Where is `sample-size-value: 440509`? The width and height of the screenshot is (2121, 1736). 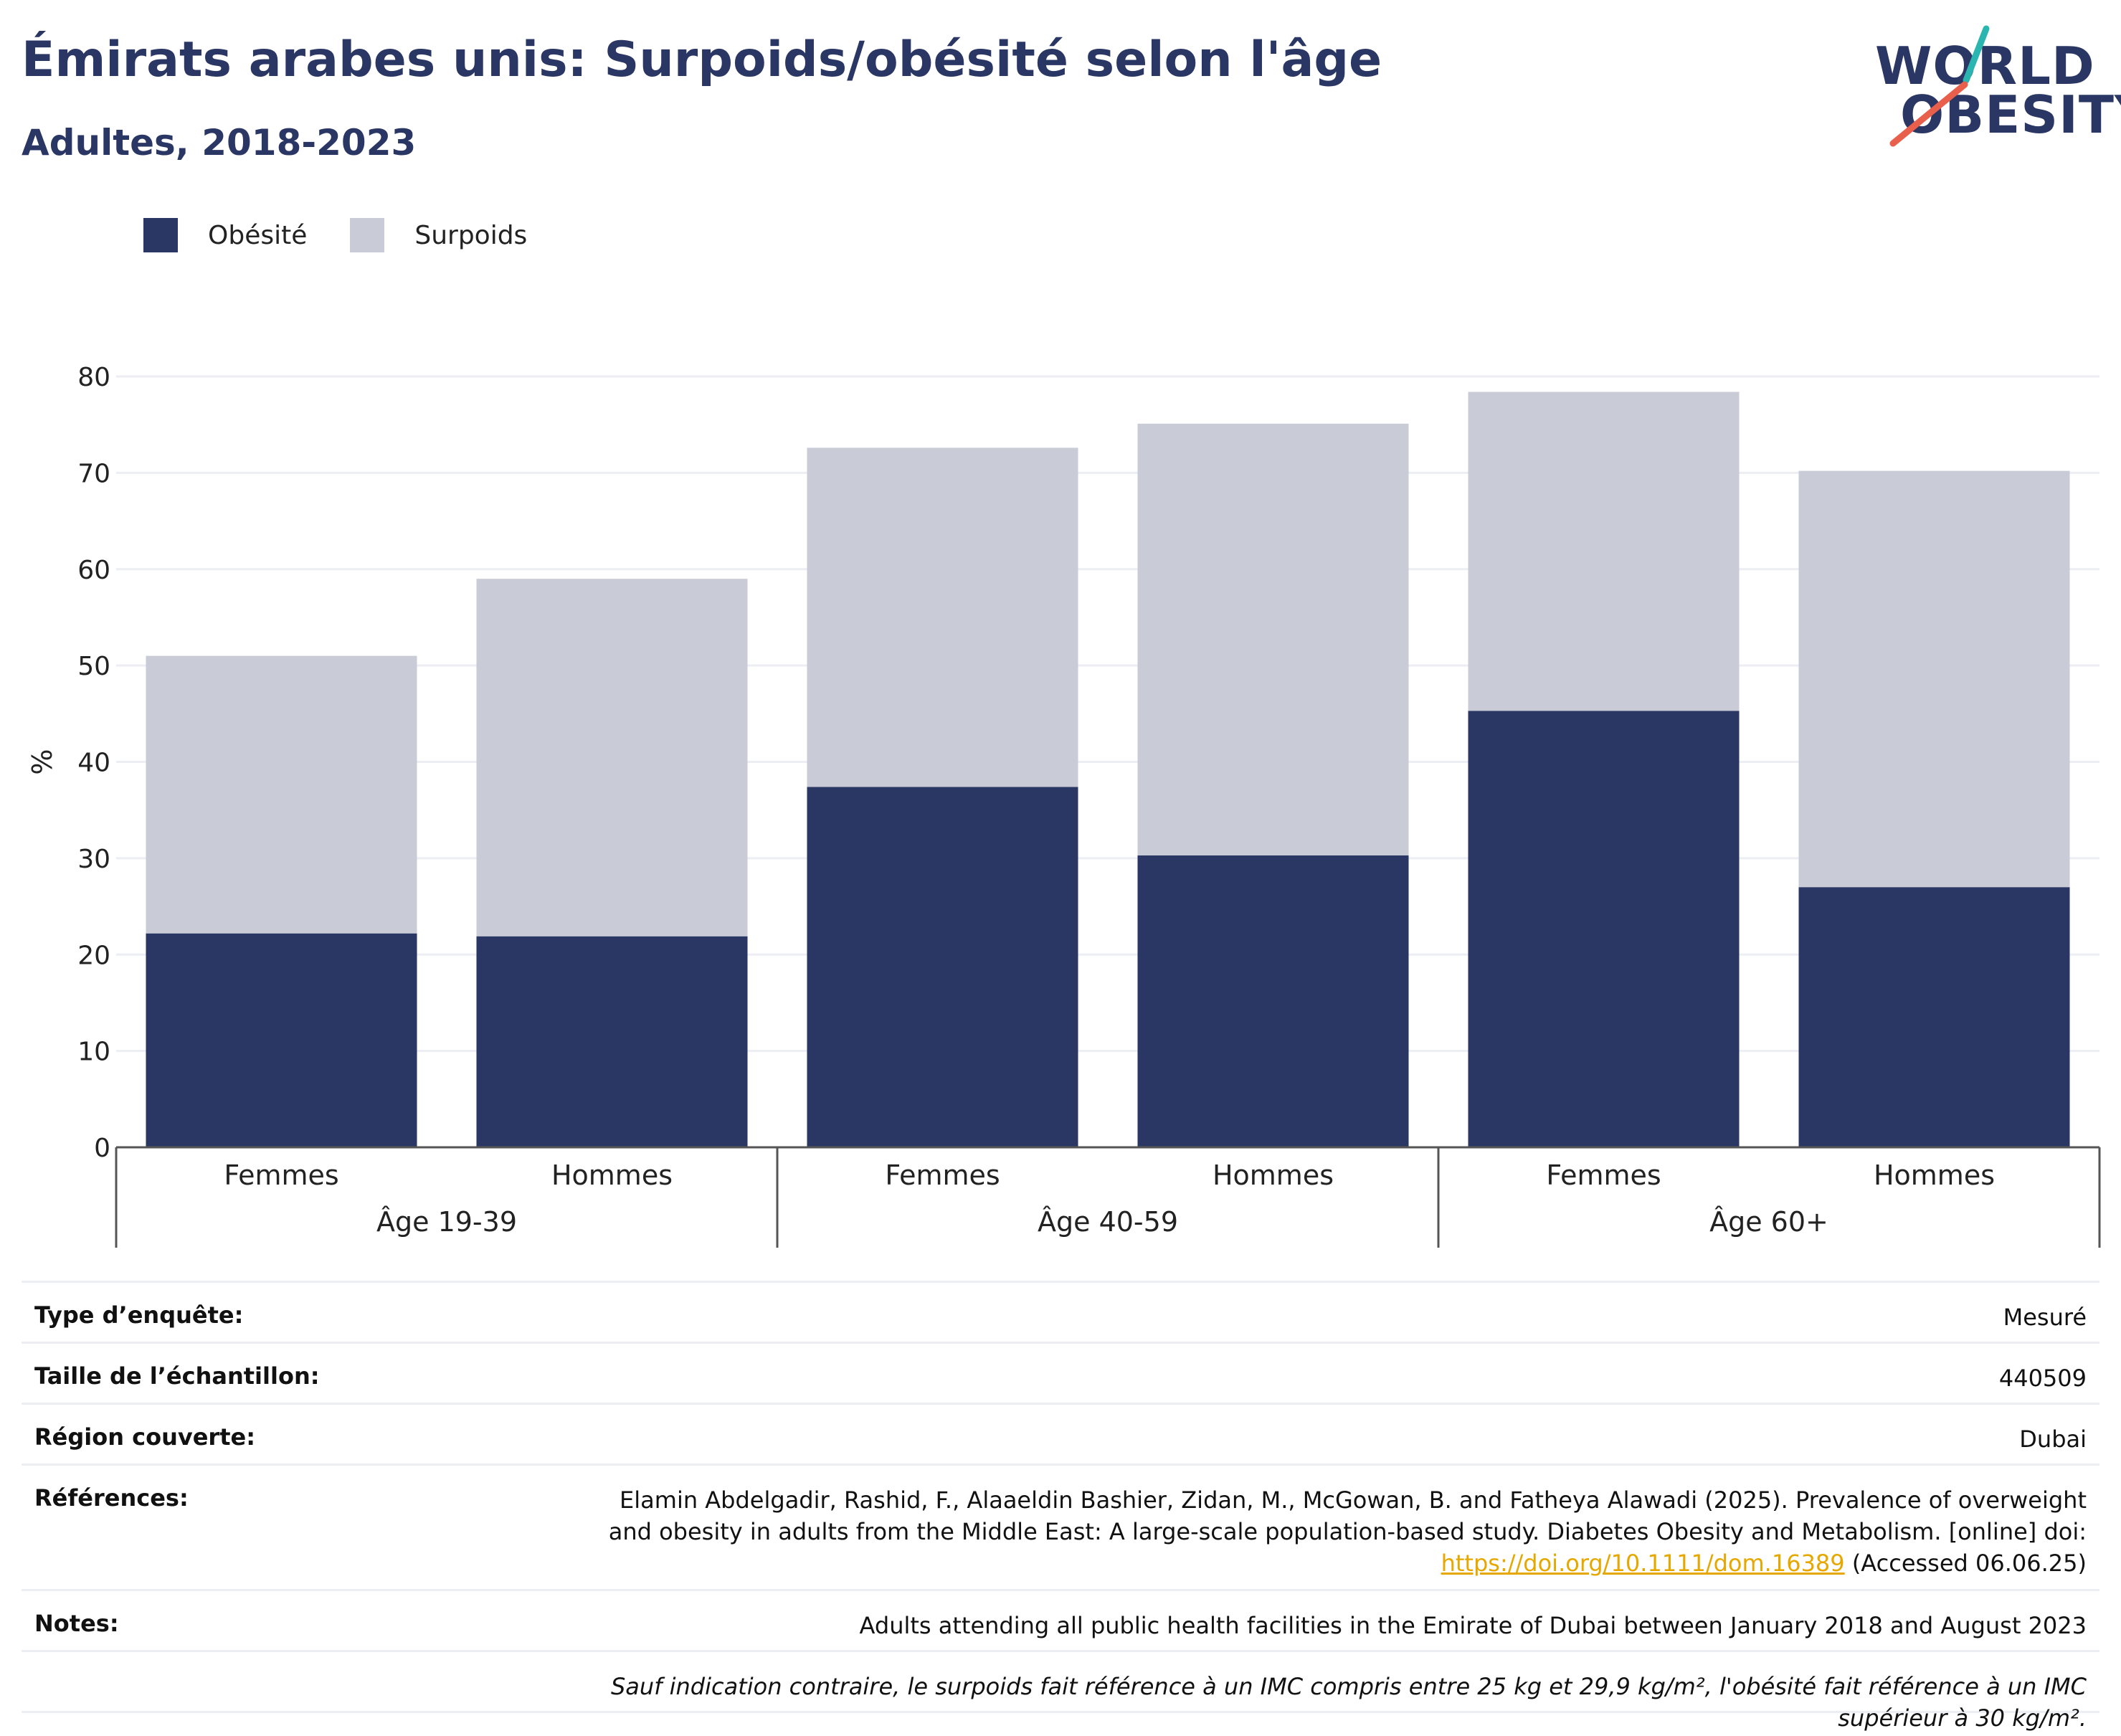
sample-size-value: 440509 is located at coordinates (2042, 1379).